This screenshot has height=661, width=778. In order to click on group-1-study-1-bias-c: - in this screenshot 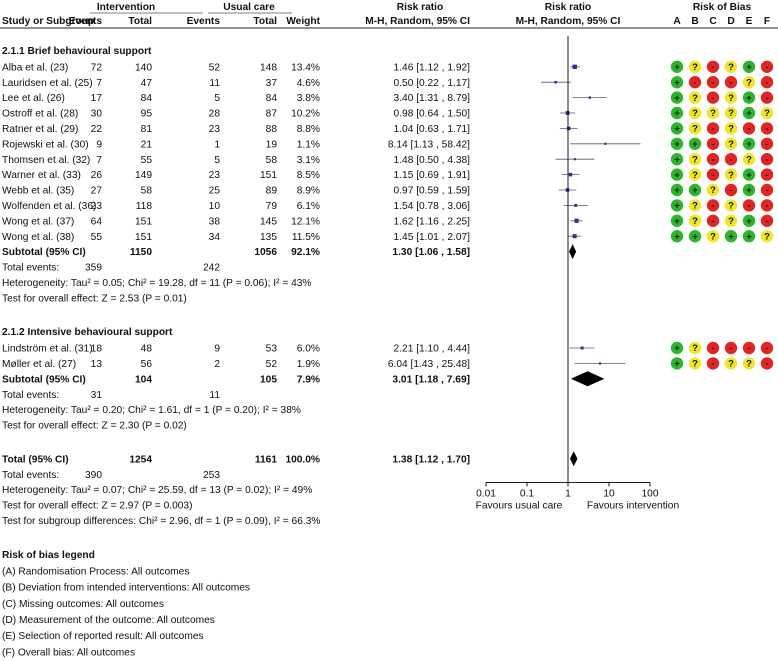, I will do `click(713, 66)`.